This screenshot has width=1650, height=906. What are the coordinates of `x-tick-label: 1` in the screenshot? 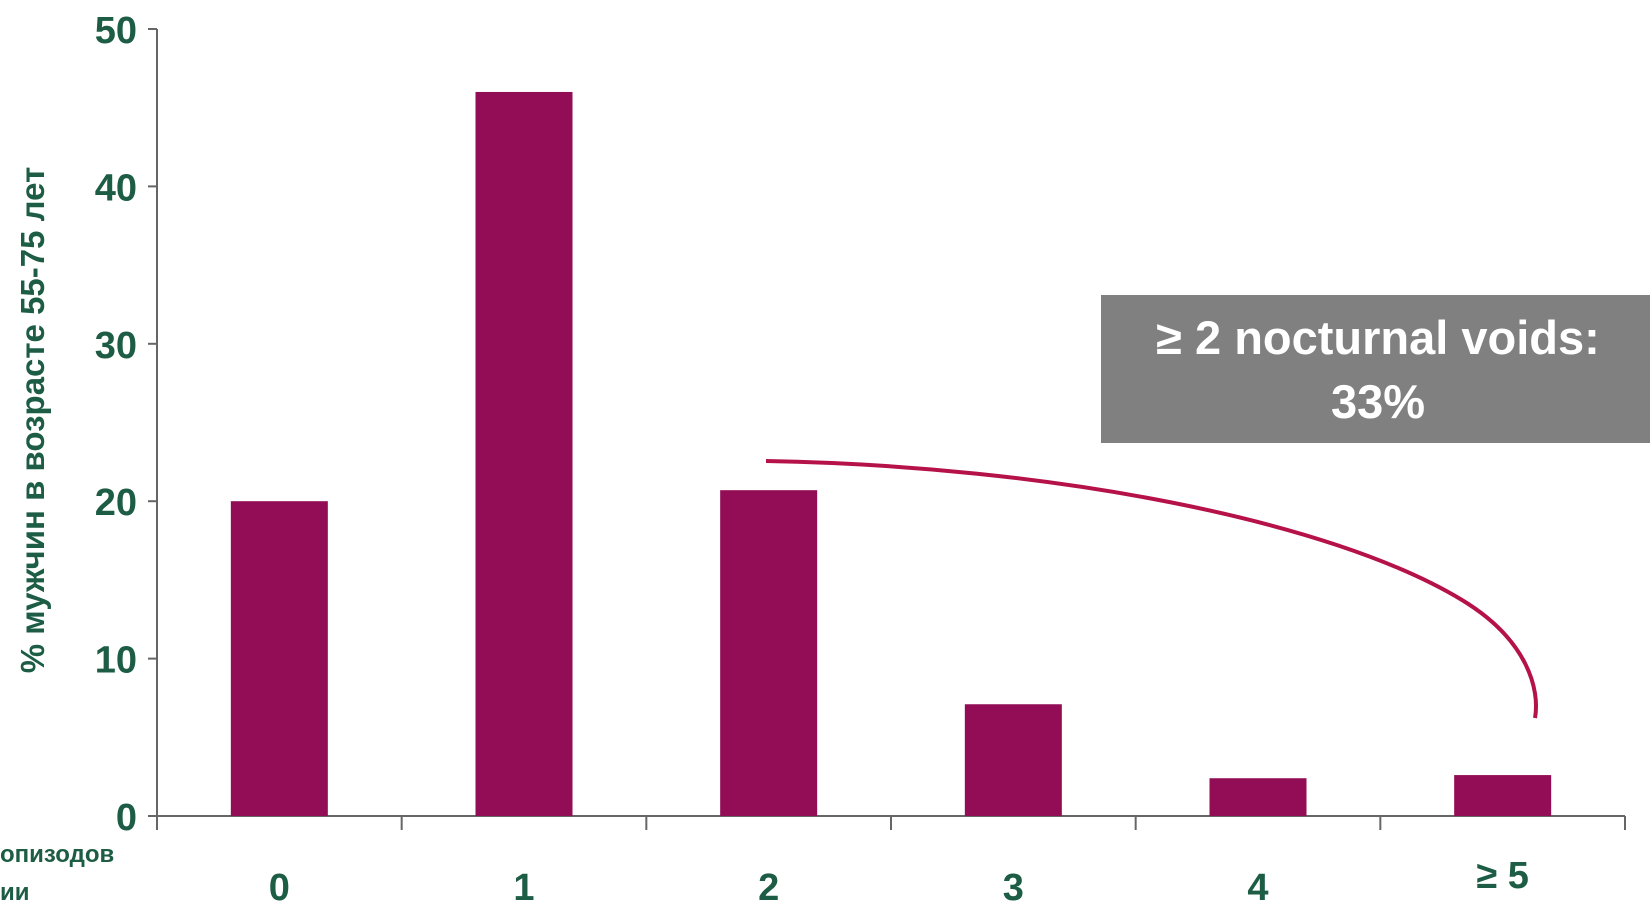 It's located at (523, 886).